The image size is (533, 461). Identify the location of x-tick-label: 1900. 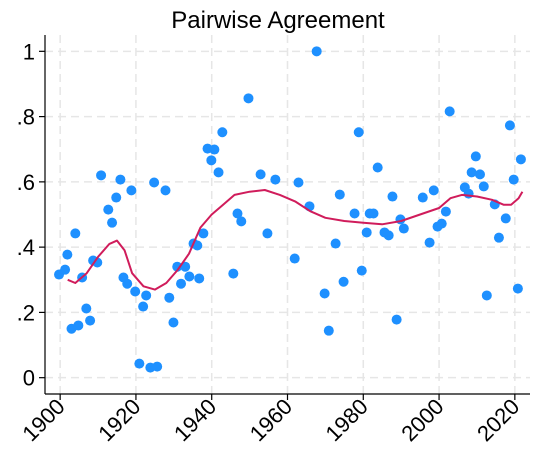
(43, 420).